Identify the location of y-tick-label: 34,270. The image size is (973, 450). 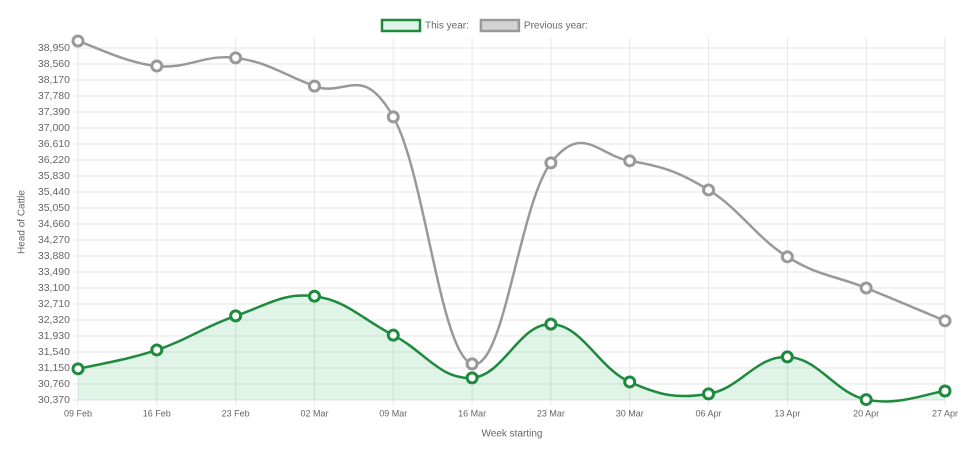
(54, 240).